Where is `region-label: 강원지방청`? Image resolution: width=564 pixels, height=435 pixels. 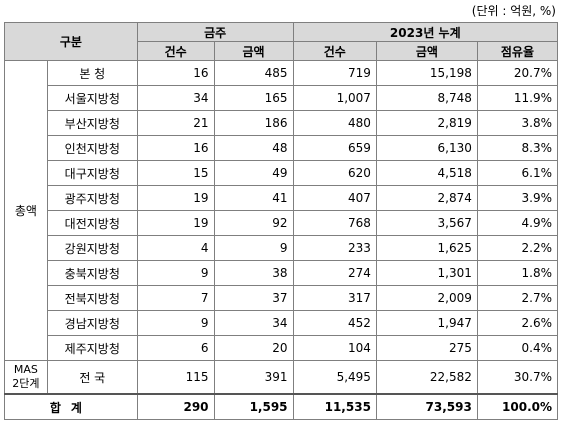 region-label: 강원지방청 is located at coordinates (92, 248).